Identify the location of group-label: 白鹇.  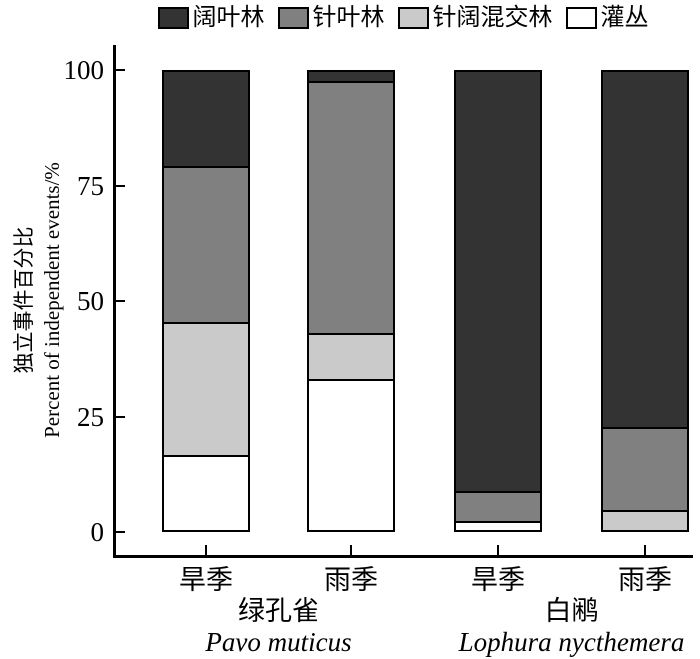
(571, 611).